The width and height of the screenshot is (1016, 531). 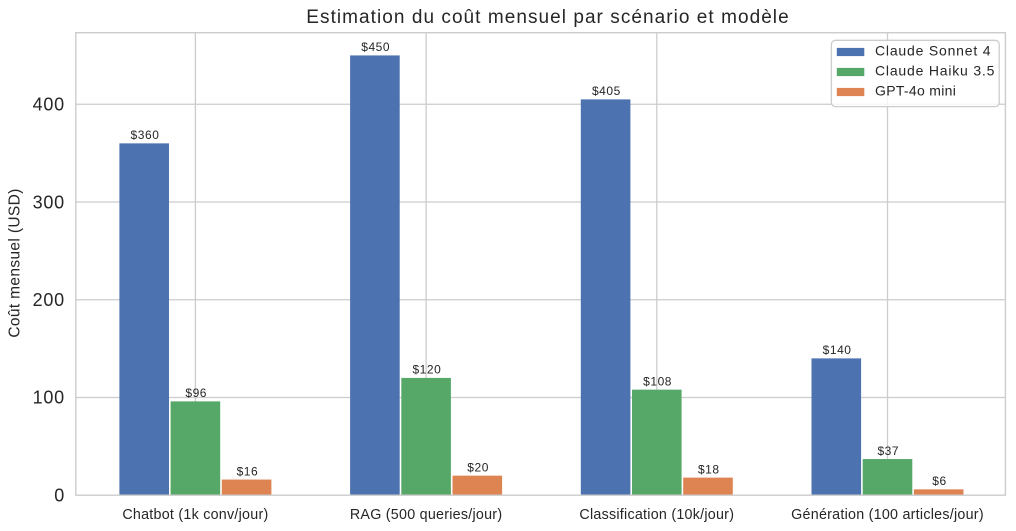 What do you see at coordinates (49, 105) in the screenshot?
I see `svg-text: 400` at bounding box center [49, 105].